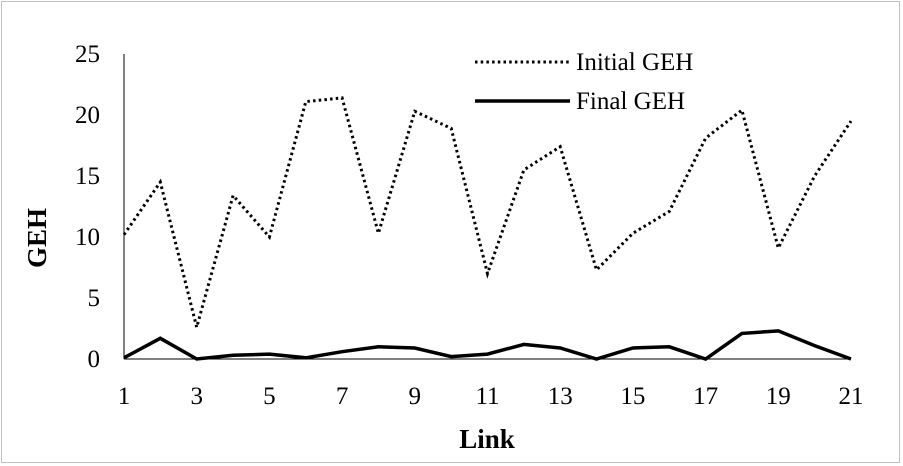  I want to click on x-tick-label: 15, so click(632, 396).